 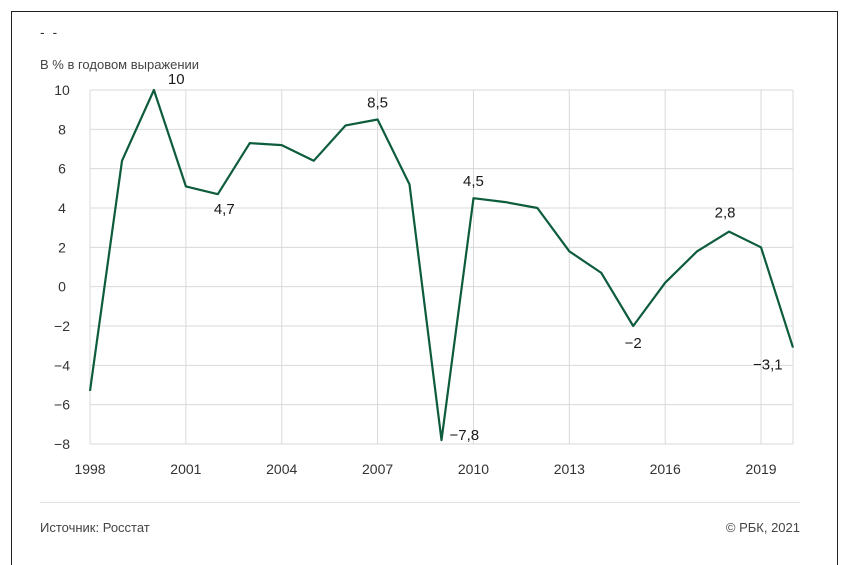 I want to click on x-tick-label: 2007, so click(x=377, y=469).